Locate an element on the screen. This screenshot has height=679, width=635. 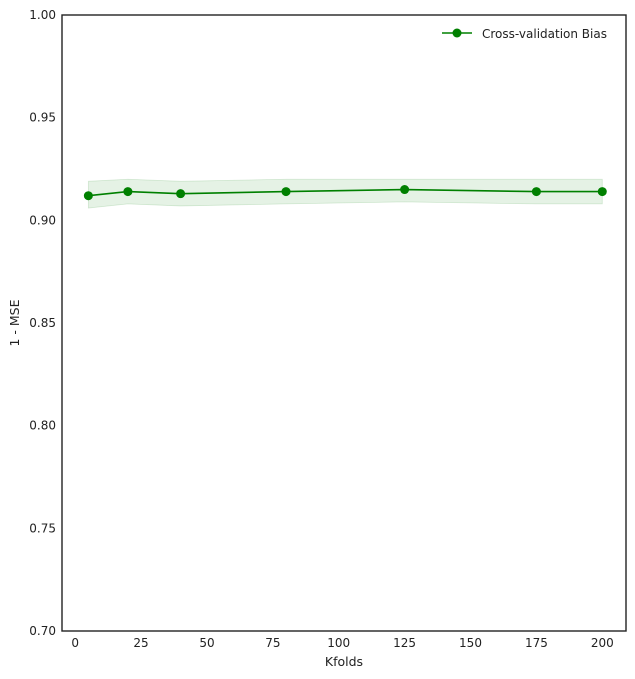
marker-layer is located at coordinates (345, 193).